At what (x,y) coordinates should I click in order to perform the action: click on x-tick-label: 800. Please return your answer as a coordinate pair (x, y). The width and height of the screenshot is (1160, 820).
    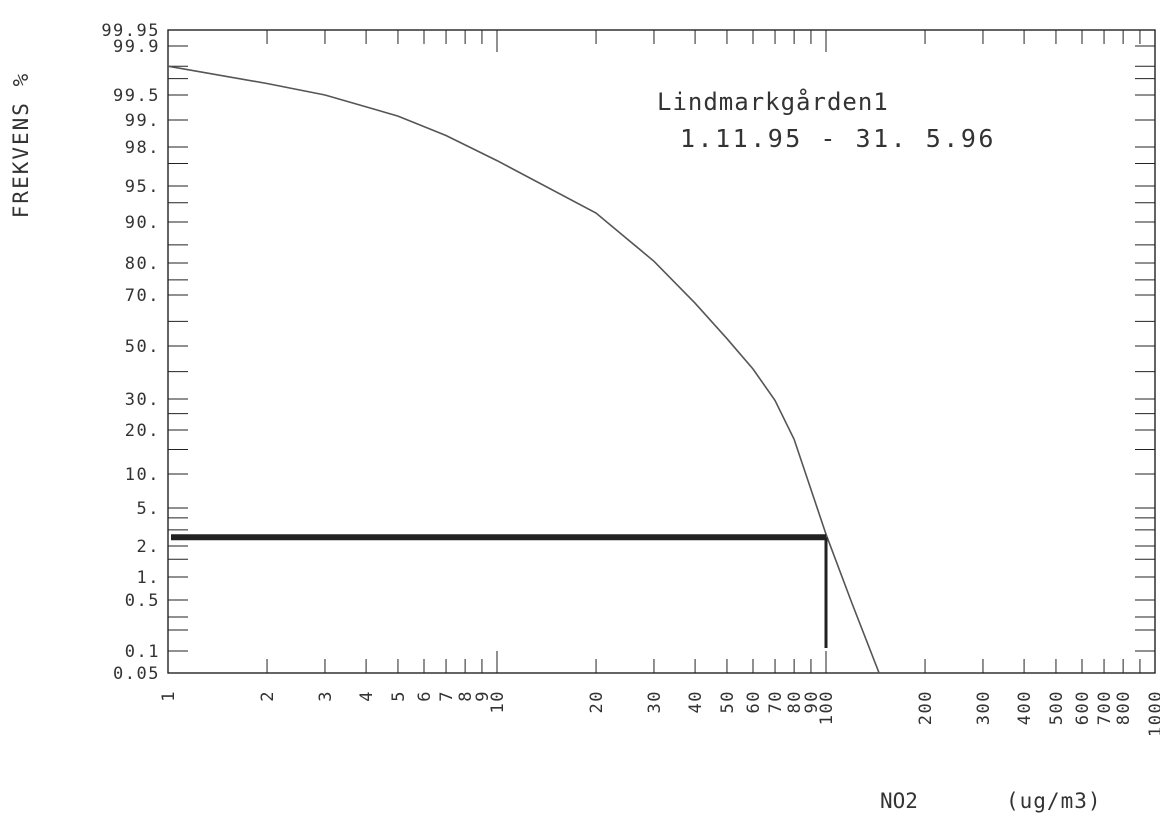
    Looking at the image, I should click on (1124, 707).